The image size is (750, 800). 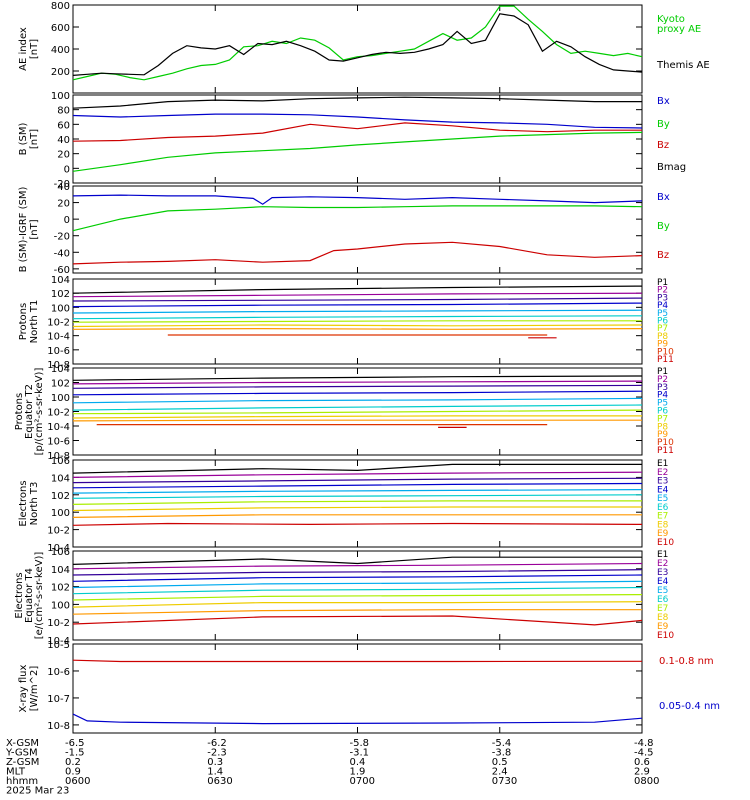 What do you see at coordinates (662, 499) in the screenshot?
I see `legend-entry: E5` at bounding box center [662, 499].